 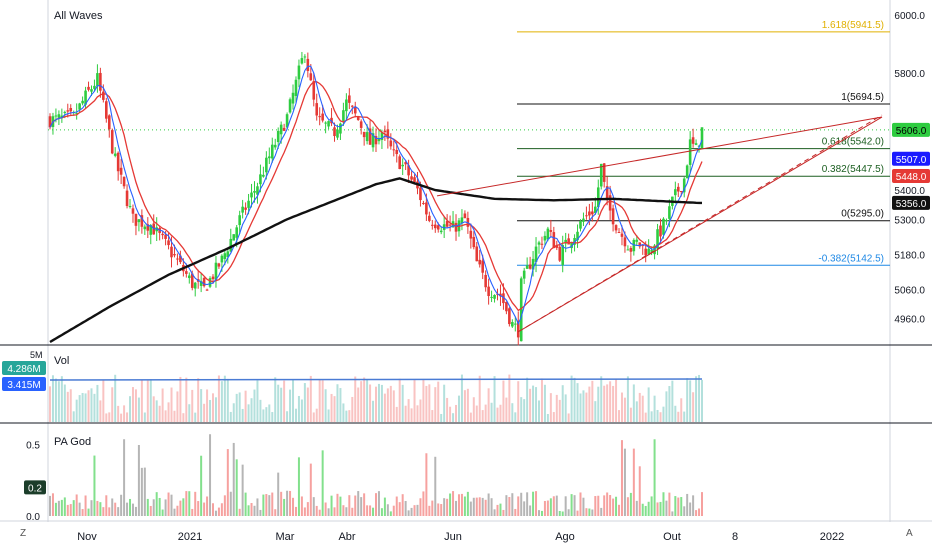 I want to click on auto-scale-left-button: Z, so click(x=23, y=533).